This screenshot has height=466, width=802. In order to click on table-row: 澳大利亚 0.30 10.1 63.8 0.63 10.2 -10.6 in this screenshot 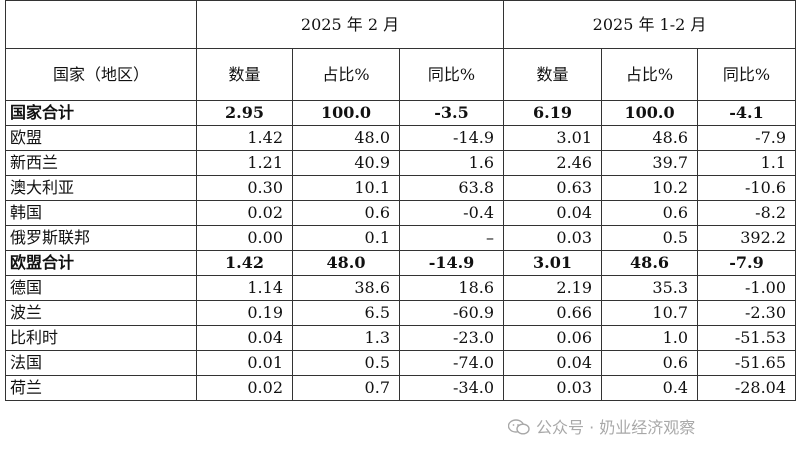, I will do `click(401, 188)`.